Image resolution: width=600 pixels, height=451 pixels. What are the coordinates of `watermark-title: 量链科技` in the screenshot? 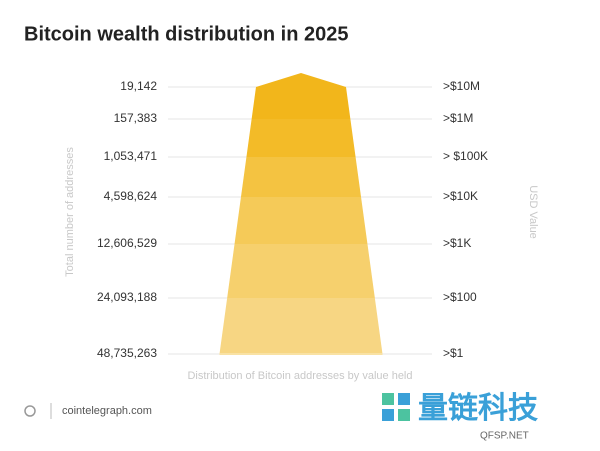 It's located at (478, 408).